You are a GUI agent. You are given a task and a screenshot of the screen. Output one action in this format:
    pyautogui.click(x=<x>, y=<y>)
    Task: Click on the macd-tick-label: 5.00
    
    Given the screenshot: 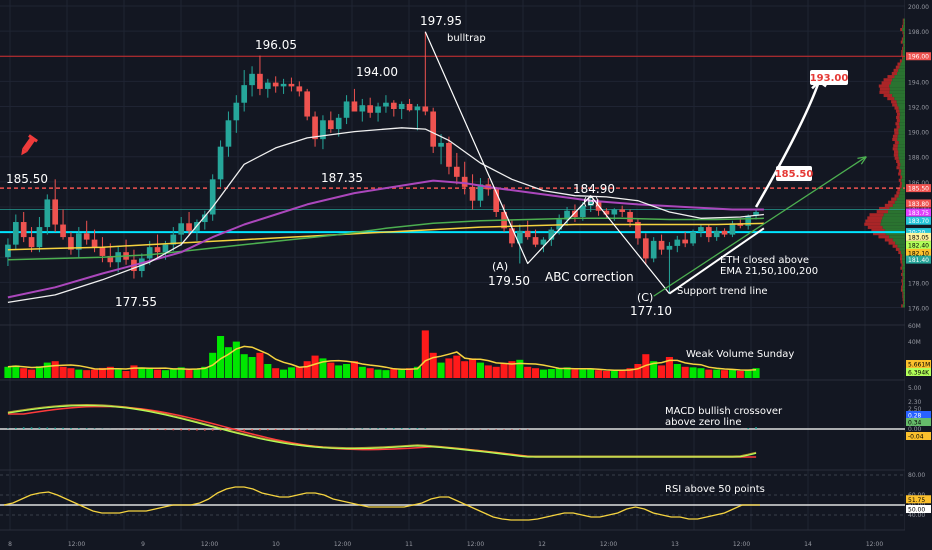 What is the action you would take?
    pyautogui.click(x=915, y=388)
    